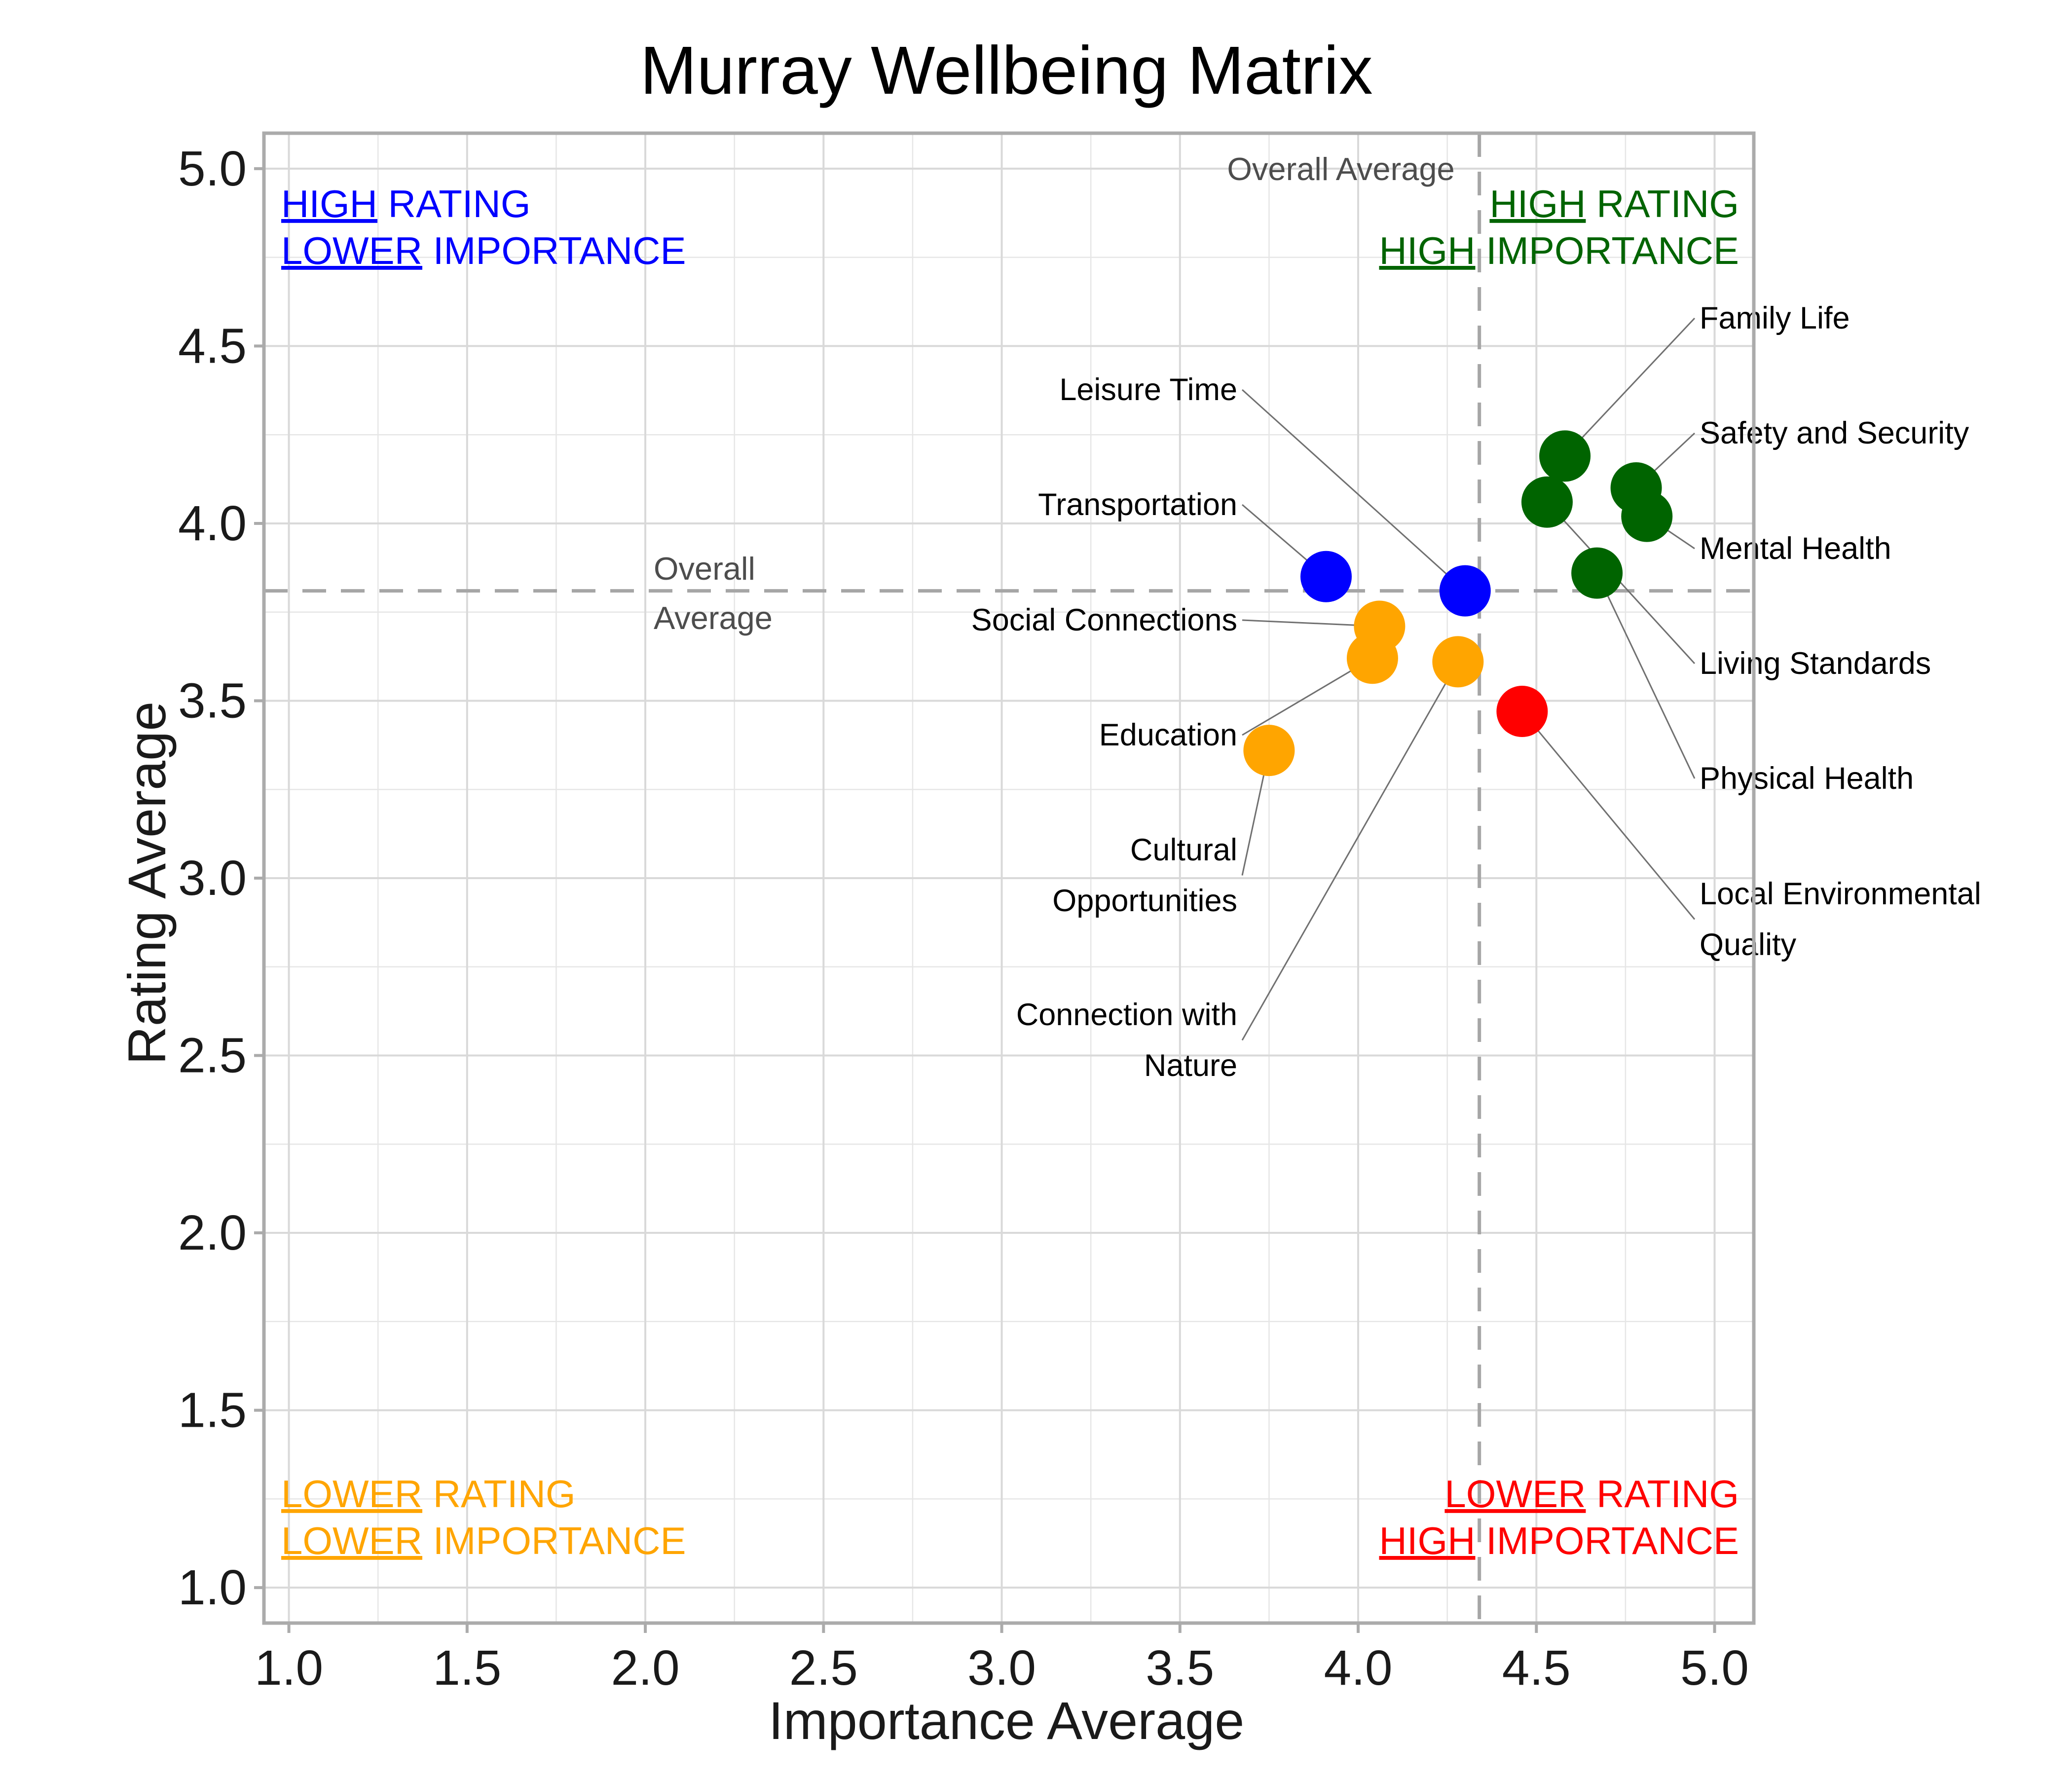 The height and width of the screenshot is (1776, 2072). What do you see at coordinates (213, 1410) in the screenshot?
I see `y-tick-label: 1.5` at bounding box center [213, 1410].